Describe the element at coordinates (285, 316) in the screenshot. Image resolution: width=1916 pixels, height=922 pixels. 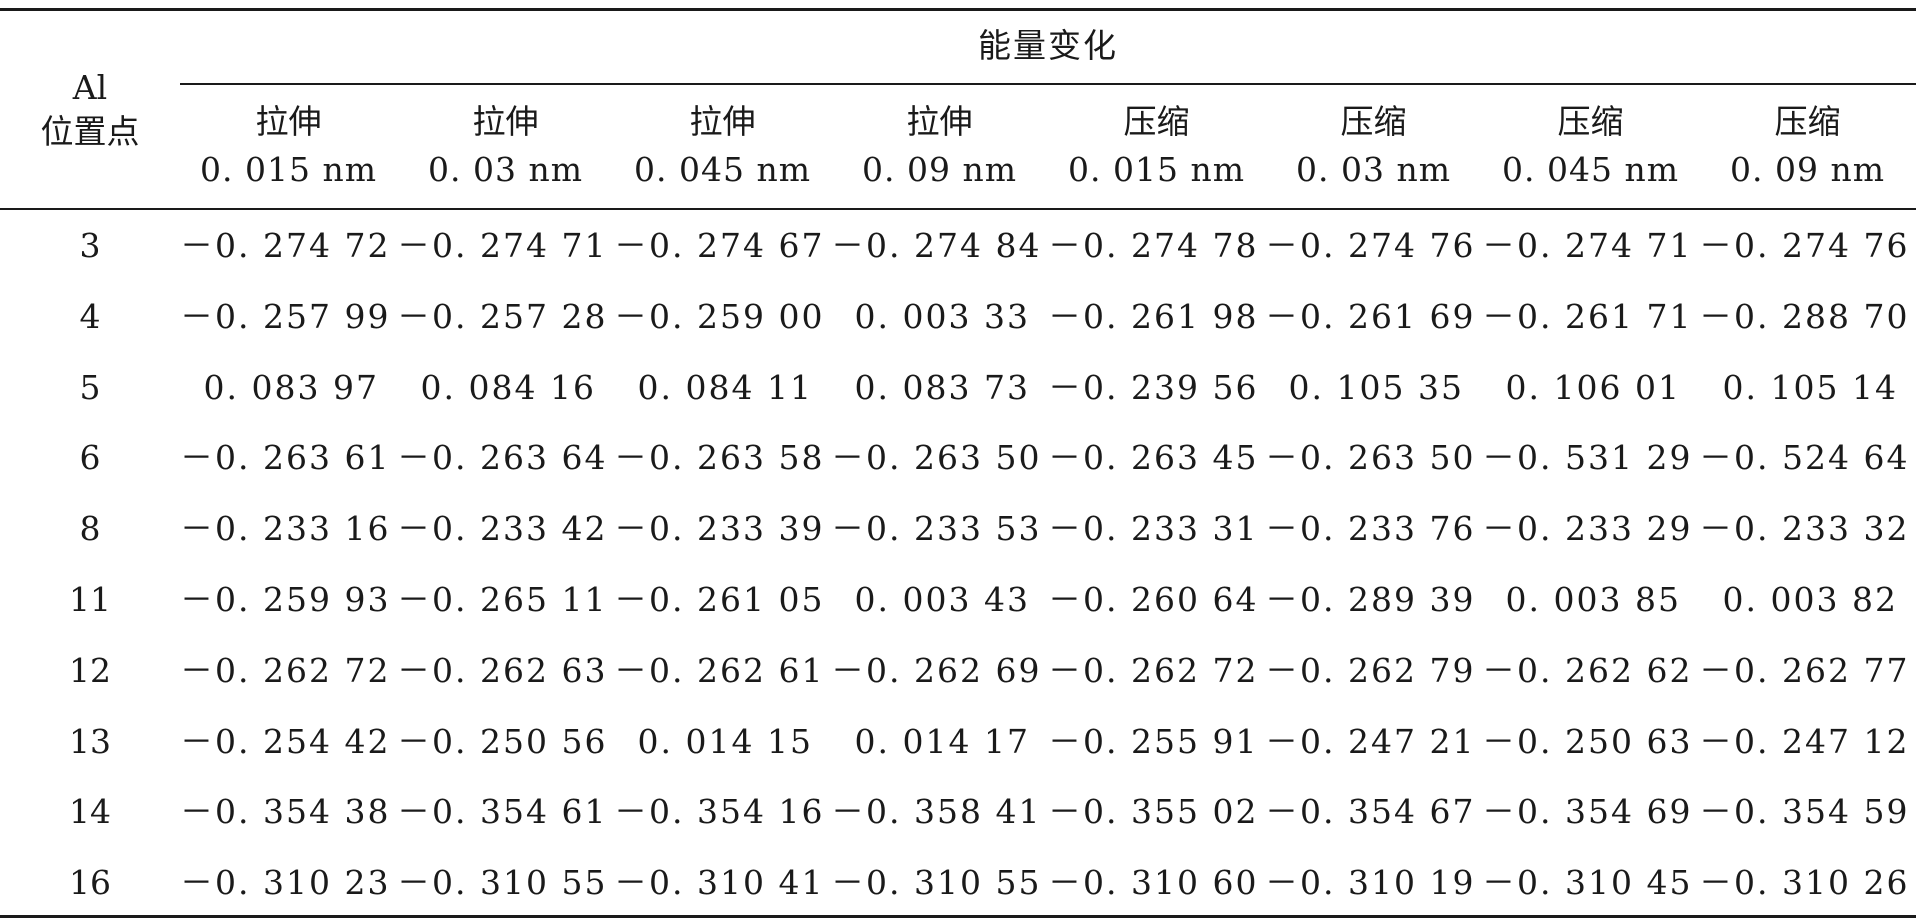
I see `table-cell: －0. 257 99` at that location.